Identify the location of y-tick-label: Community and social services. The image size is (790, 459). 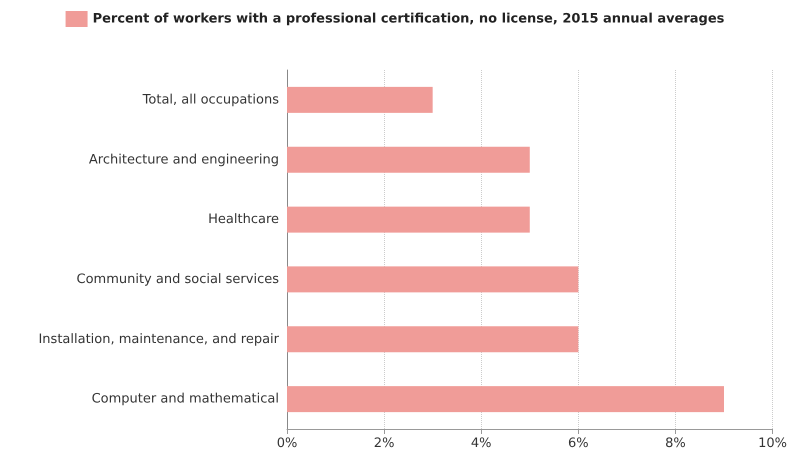
(178, 279).